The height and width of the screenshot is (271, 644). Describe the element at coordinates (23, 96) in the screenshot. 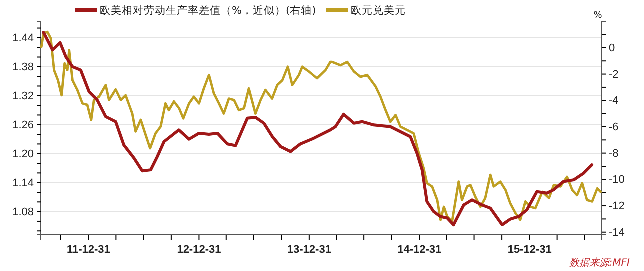

I see `y-tick-label: 1.32` at that location.